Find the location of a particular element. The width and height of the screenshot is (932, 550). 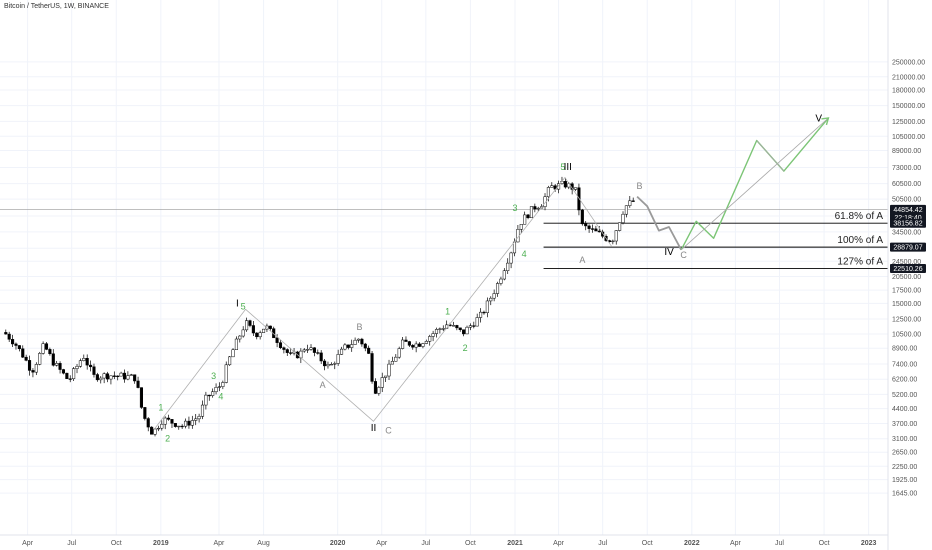

price-tick-label: 1645.00 is located at coordinates (904, 494).